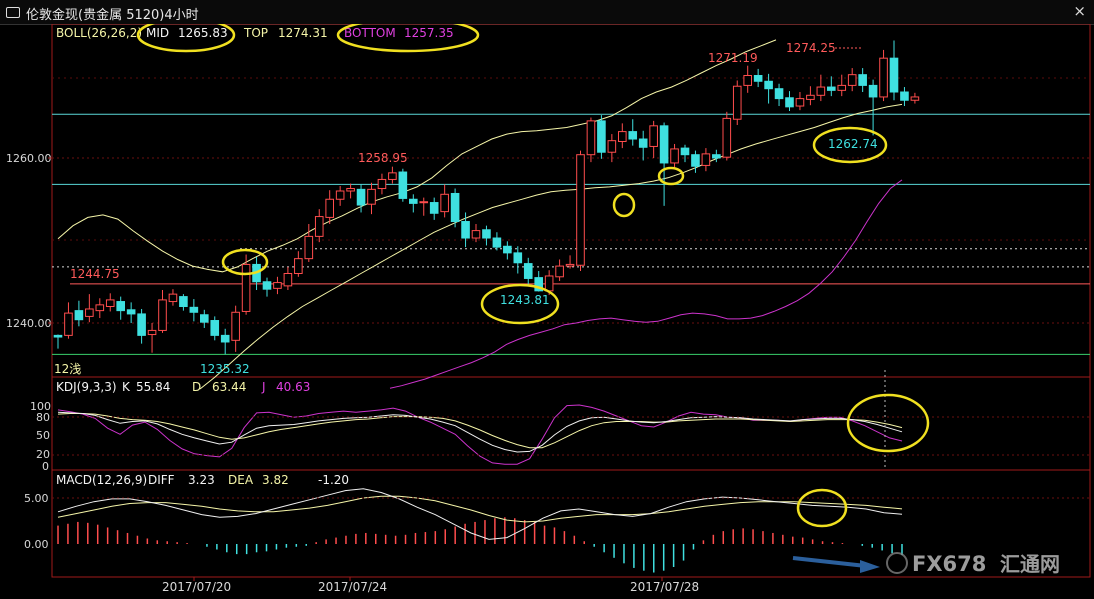  Describe the element at coordinates (733, 58) in the screenshot. I see `annotation-1271-19: 1271.19` at that location.